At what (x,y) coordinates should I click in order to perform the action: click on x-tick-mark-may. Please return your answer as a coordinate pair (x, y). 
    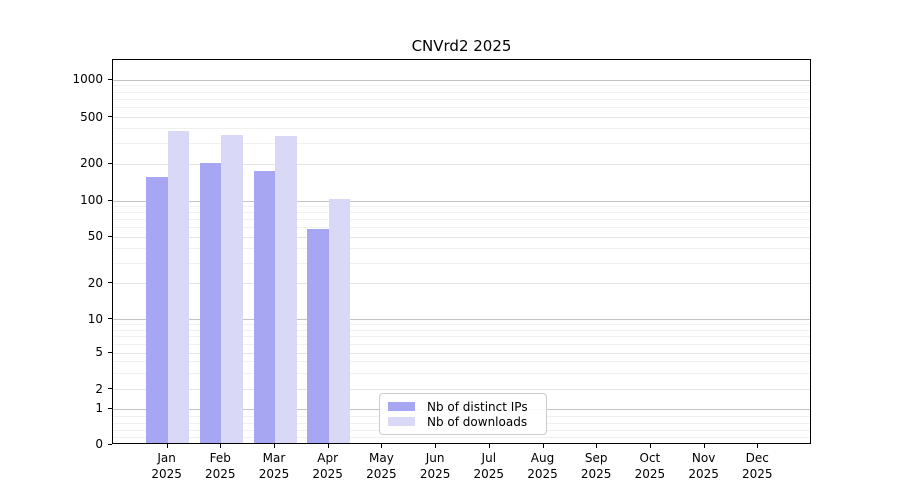
    Looking at the image, I should click on (382, 446).